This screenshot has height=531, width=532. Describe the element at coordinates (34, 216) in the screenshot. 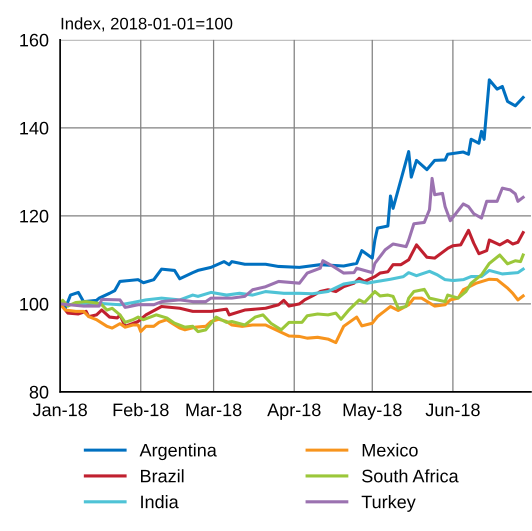

I see `y-tick-label: 120` at that location.